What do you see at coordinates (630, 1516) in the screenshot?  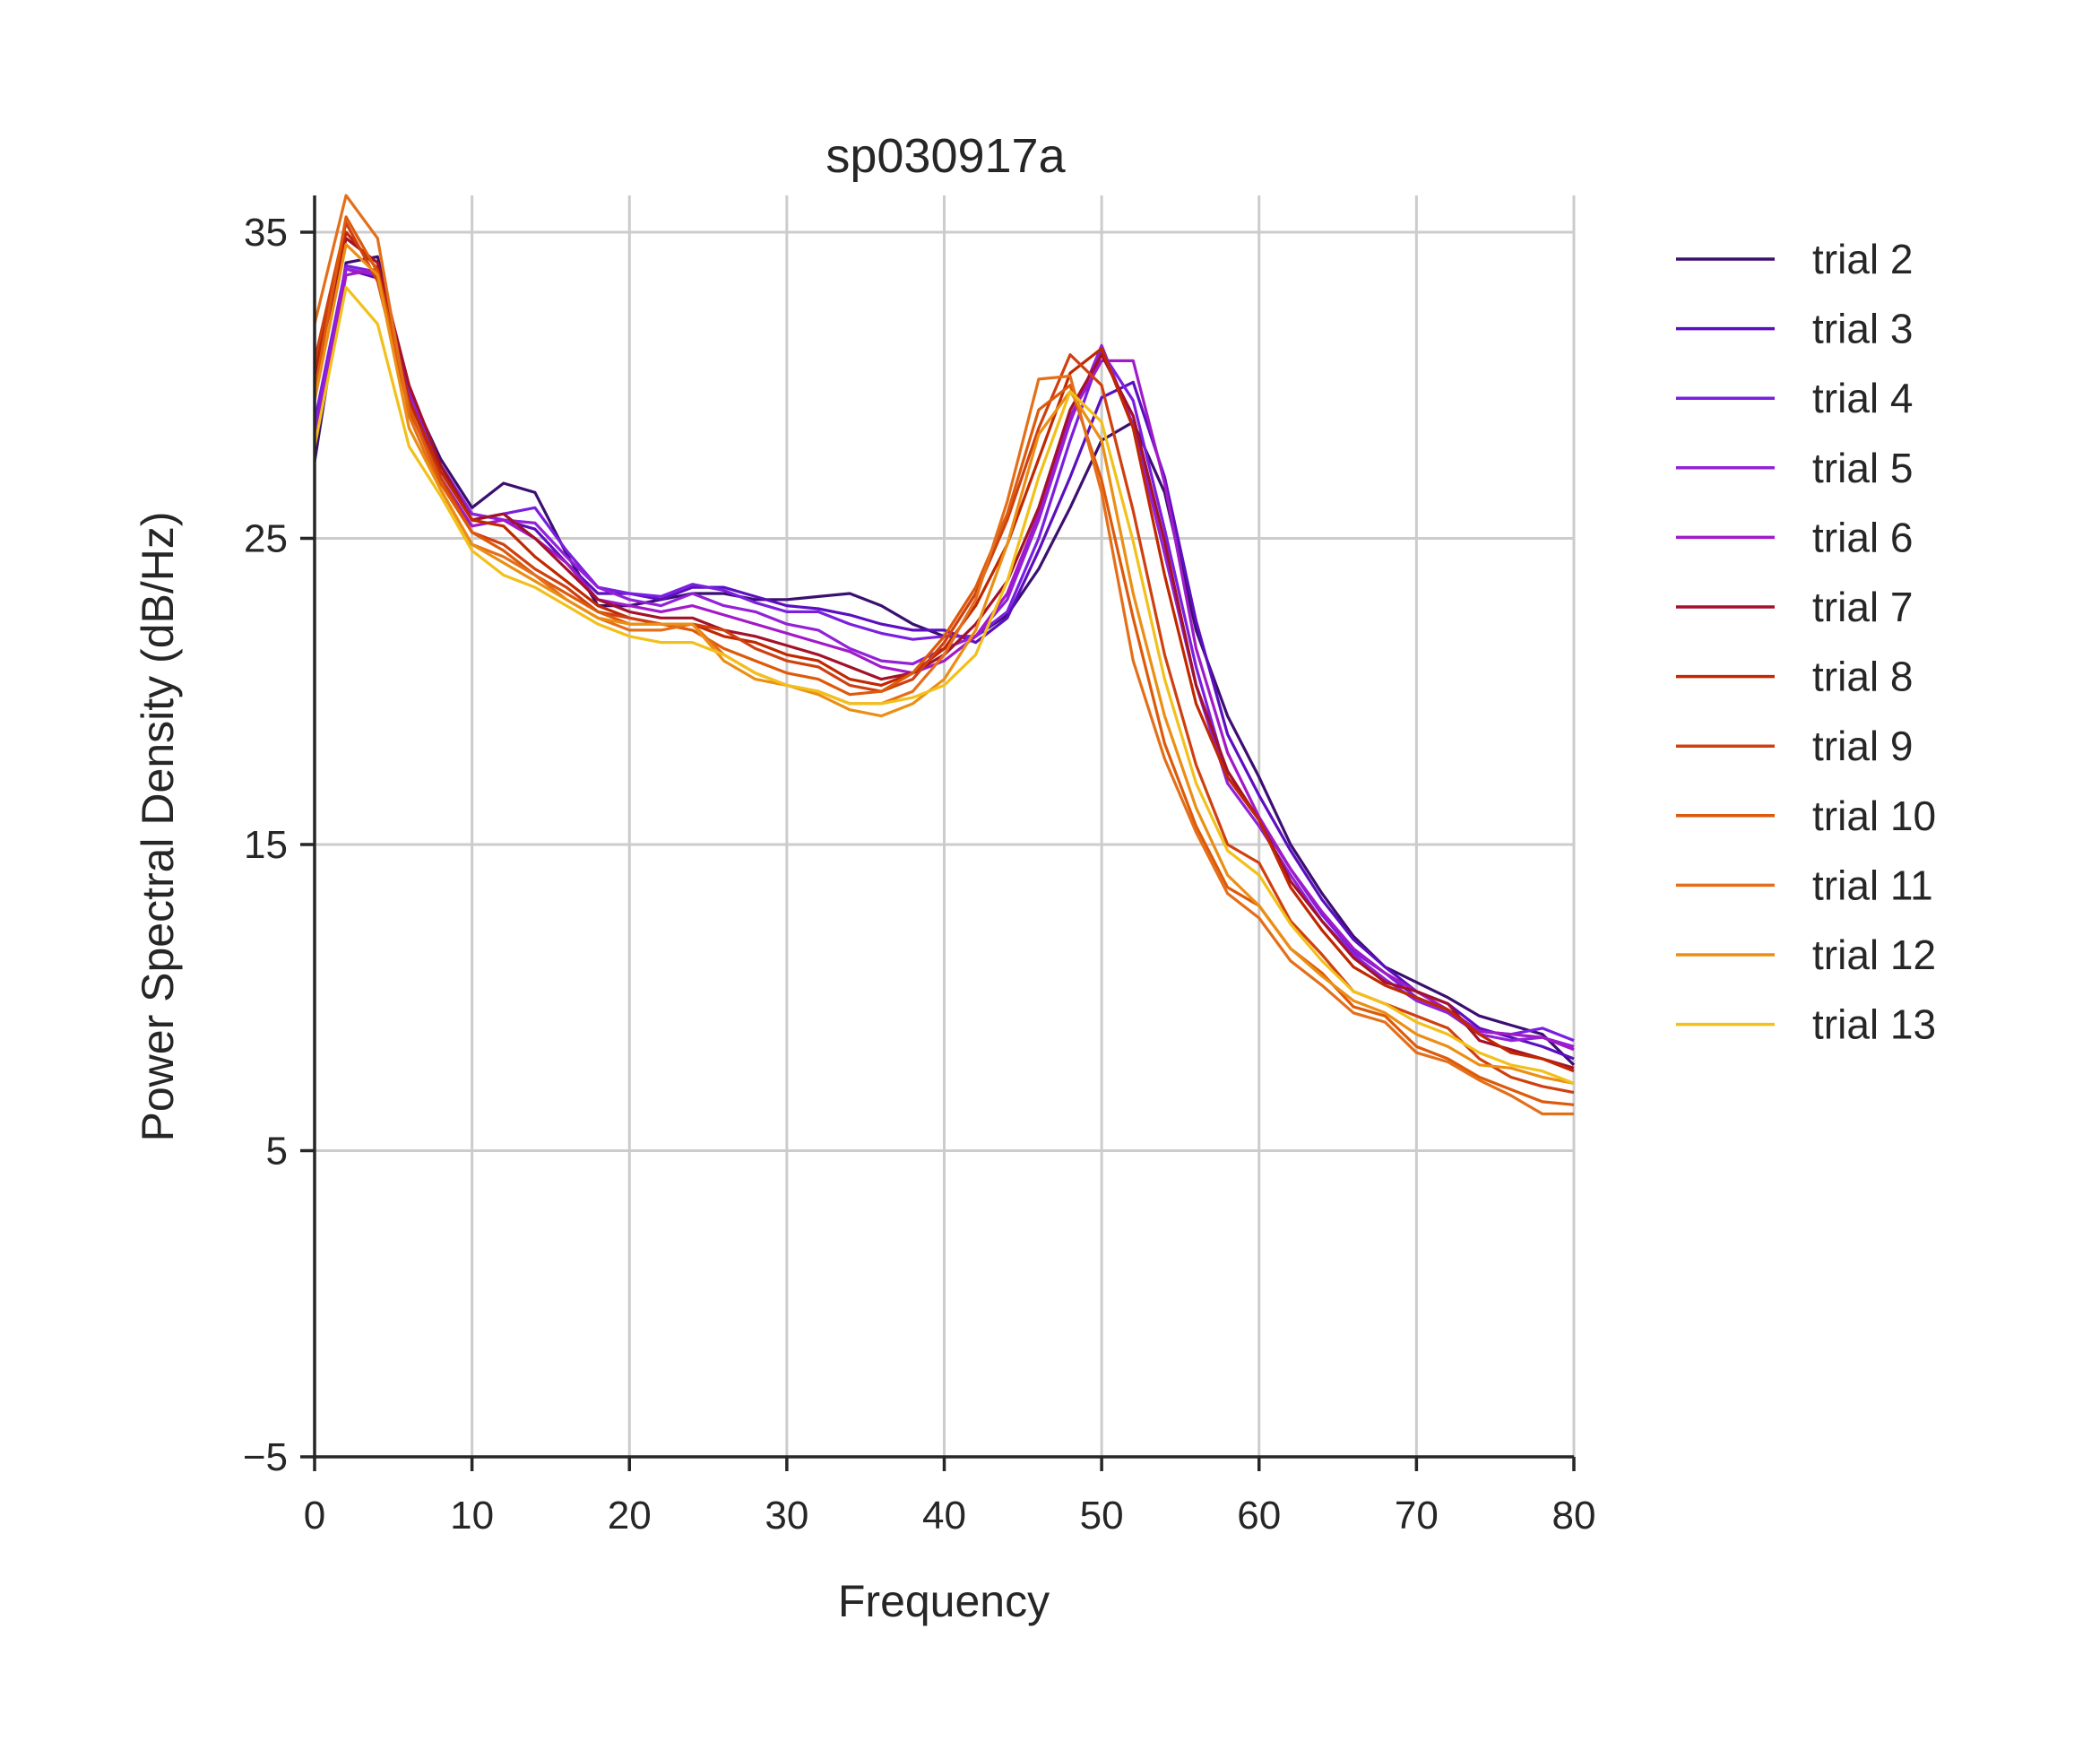 I see `x-tick-label: 20` at bounding box center [630, 1516].